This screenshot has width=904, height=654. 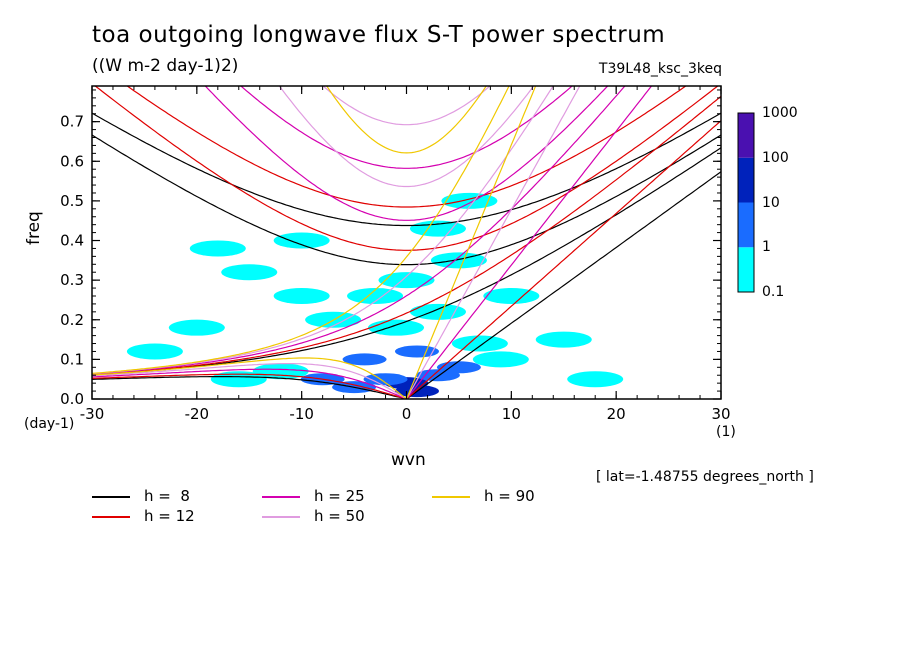 What do you see at coordinates (720, 414) in the screenshot?
I see `x-tick-label: 30` at bounding box center [720, 414].